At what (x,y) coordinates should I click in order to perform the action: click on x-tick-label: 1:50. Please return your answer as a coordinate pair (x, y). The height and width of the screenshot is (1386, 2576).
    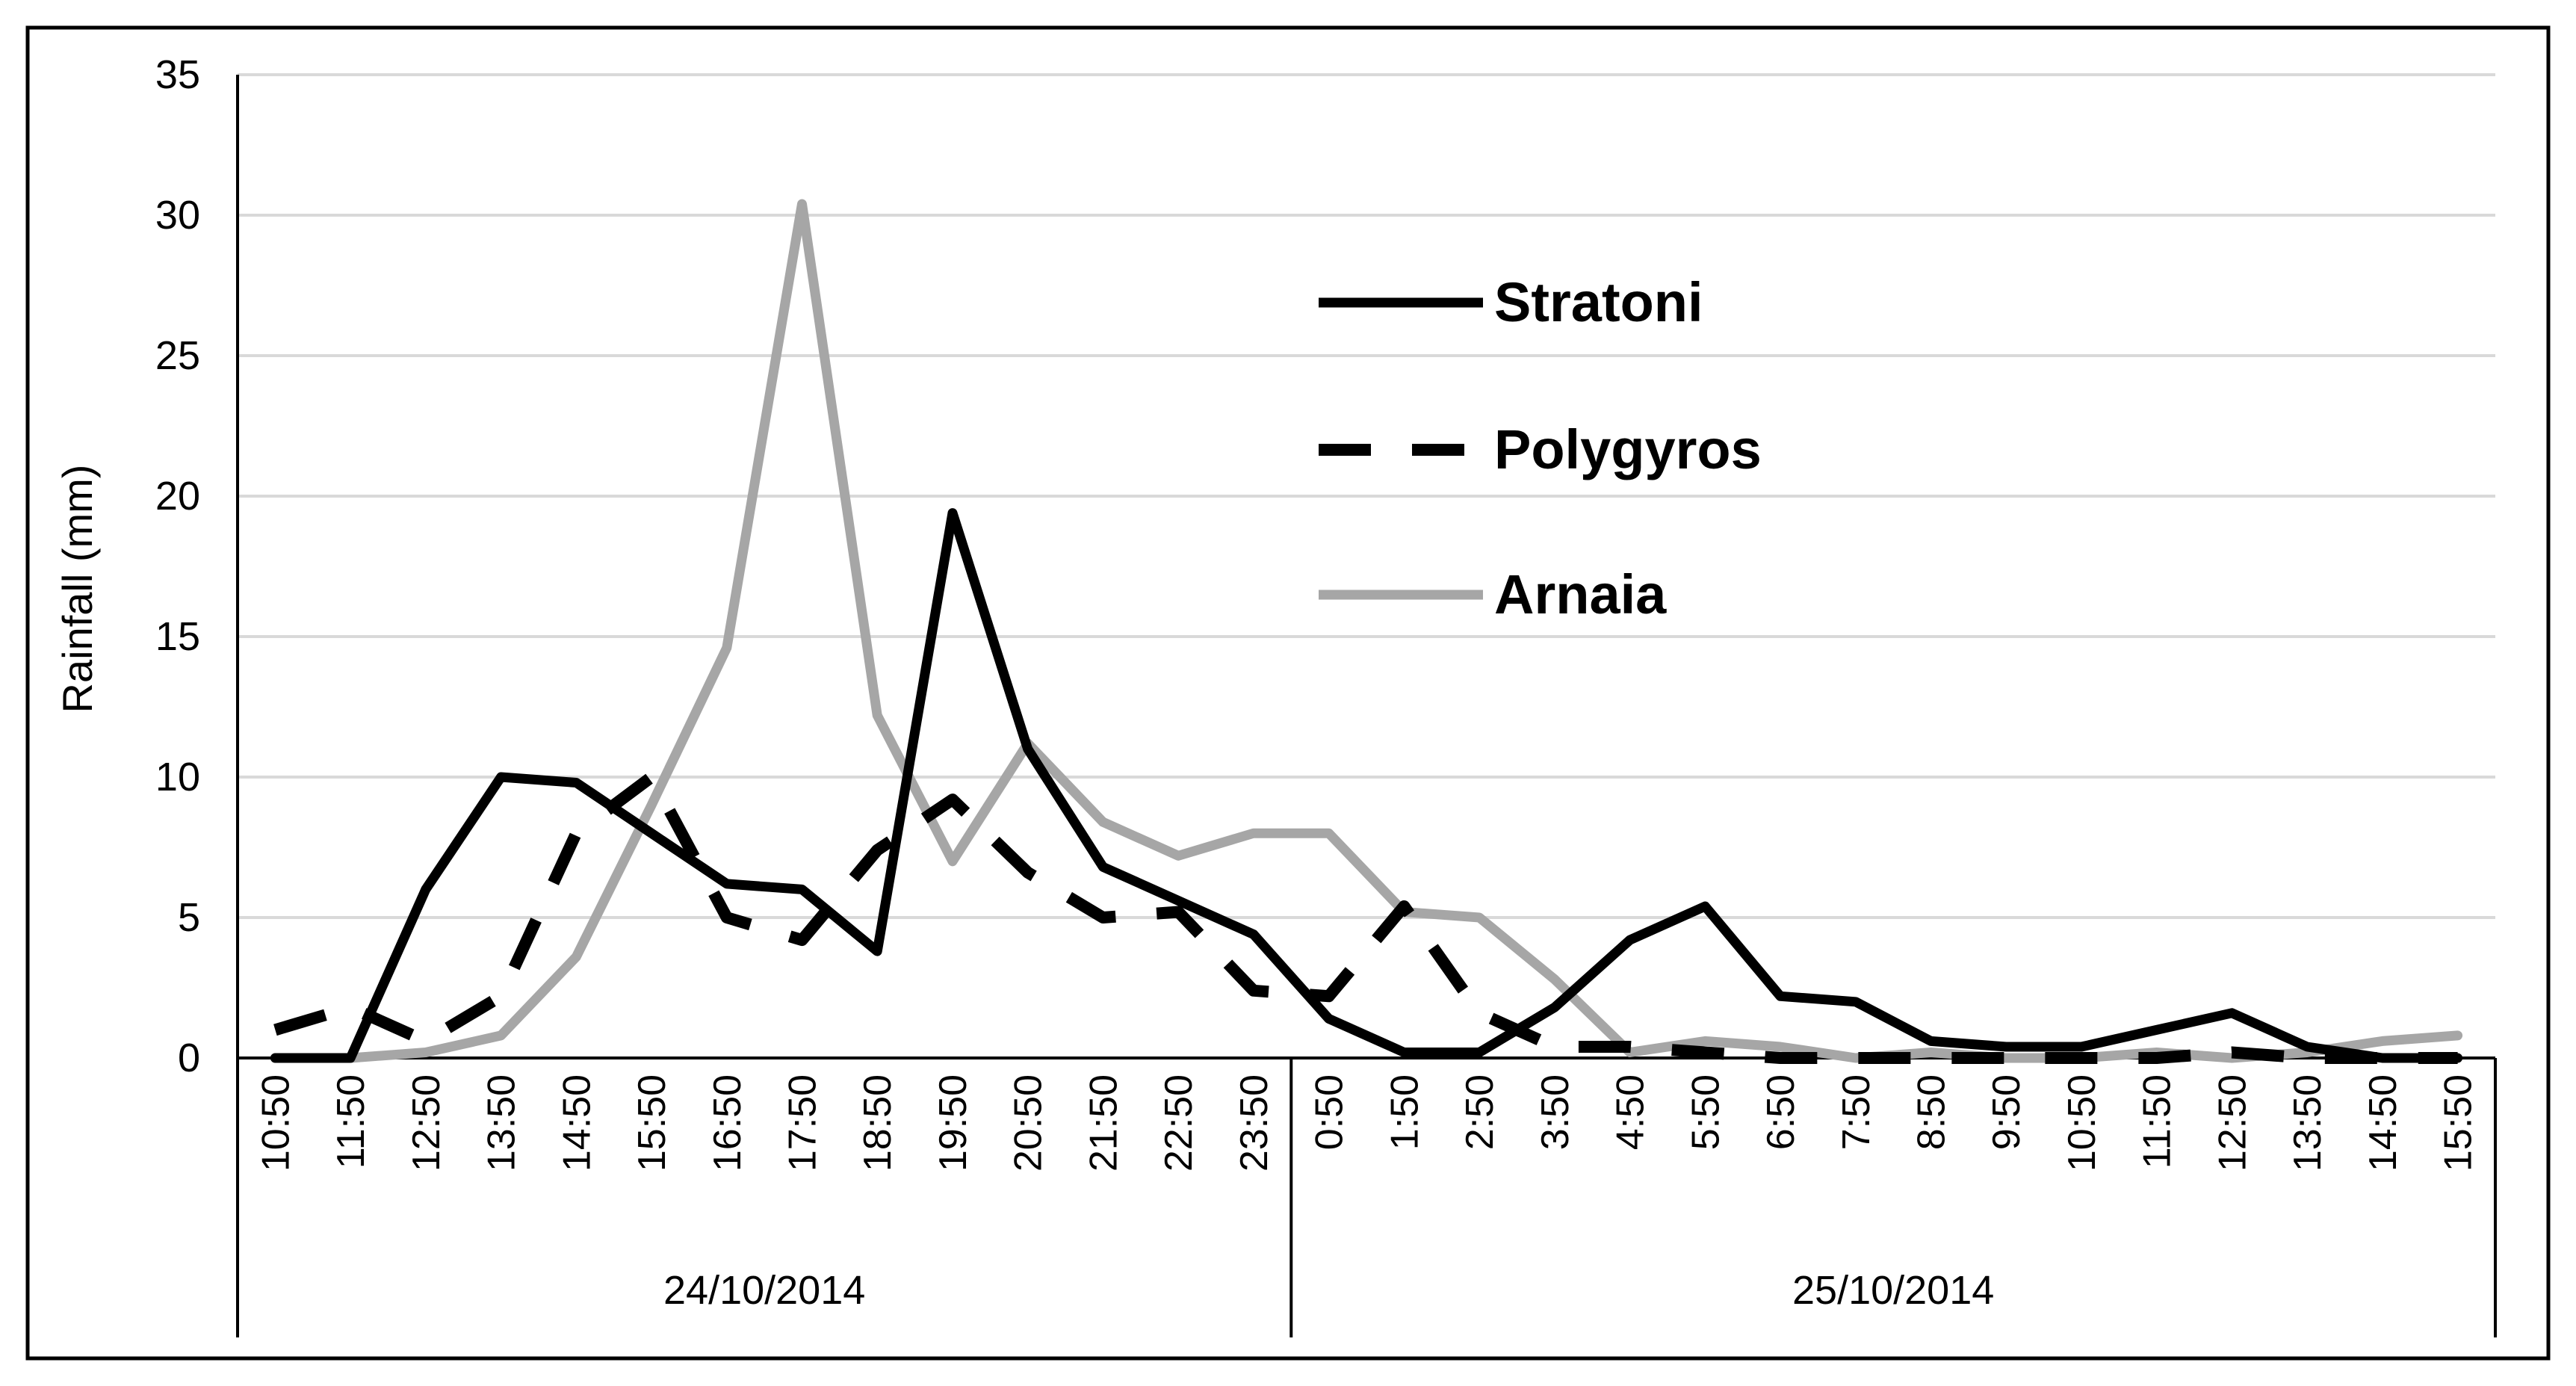
    Looking at the image, I should click on (1404, 1112).